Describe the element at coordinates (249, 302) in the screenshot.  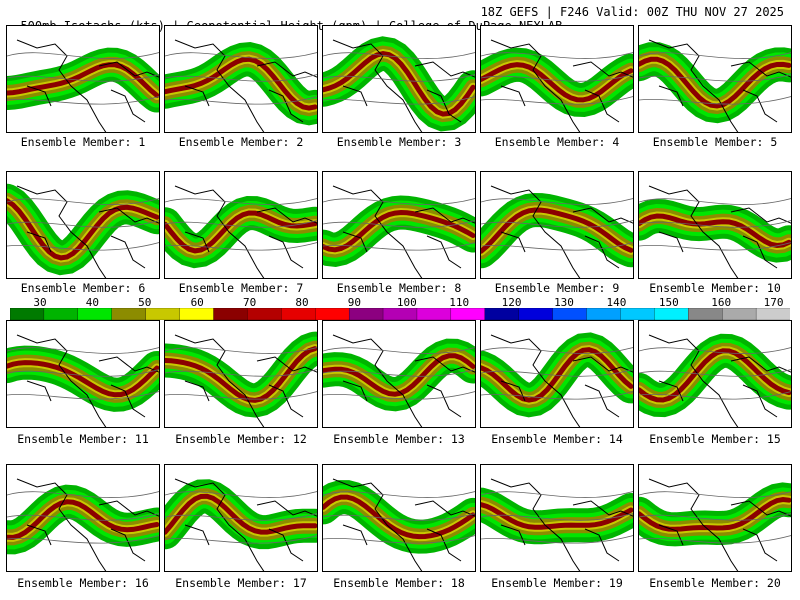
I see `colorbar-tick-label: 70` at that location.